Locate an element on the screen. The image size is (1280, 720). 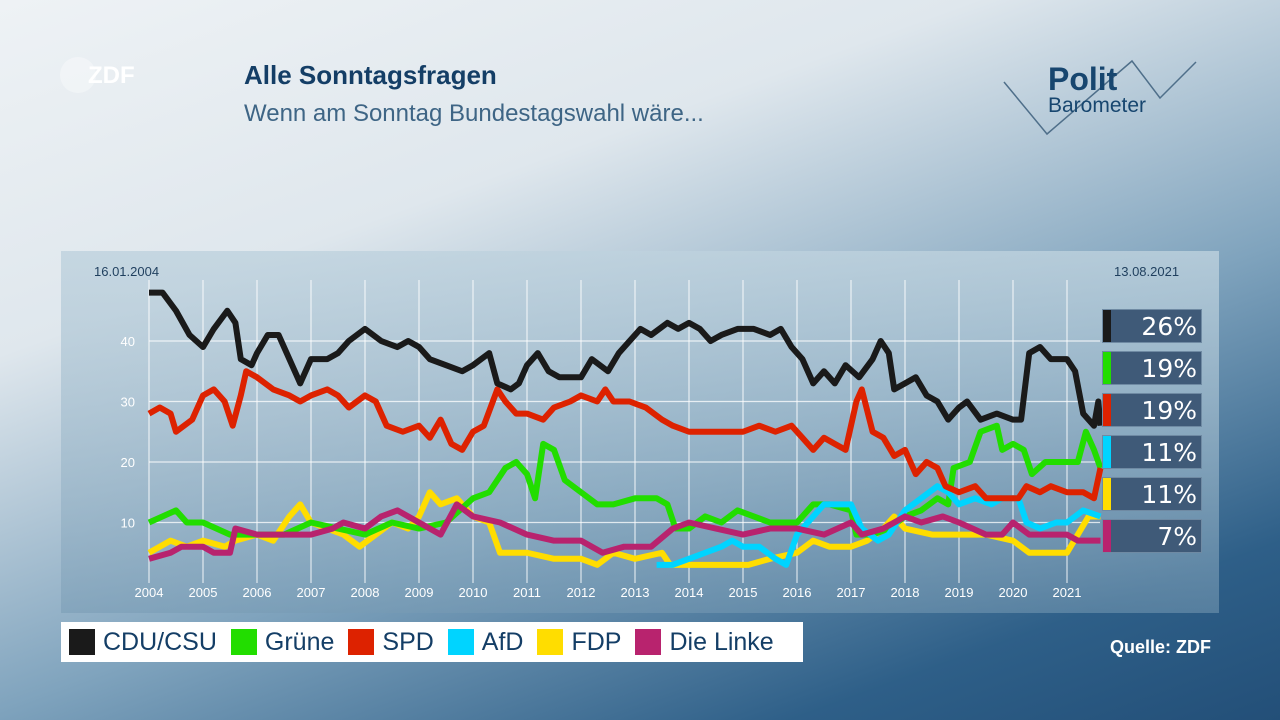
series-line-afd is located at coordinates (879, 525).